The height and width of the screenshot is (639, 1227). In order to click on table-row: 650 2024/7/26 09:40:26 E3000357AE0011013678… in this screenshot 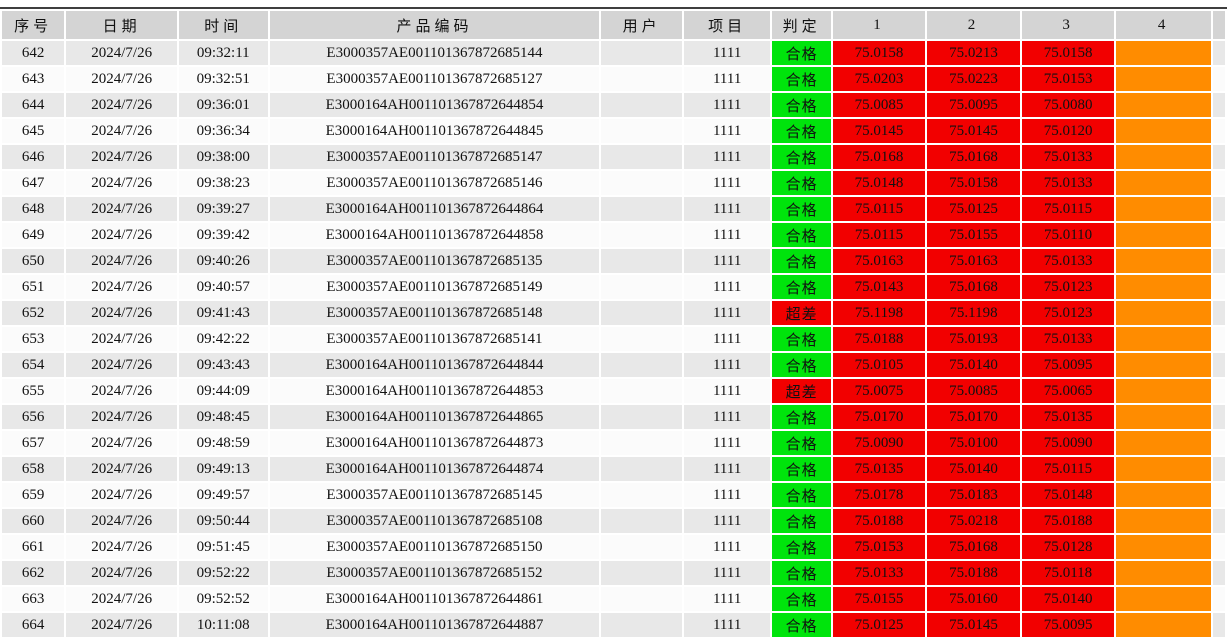, I will do `click(613, 261)`.